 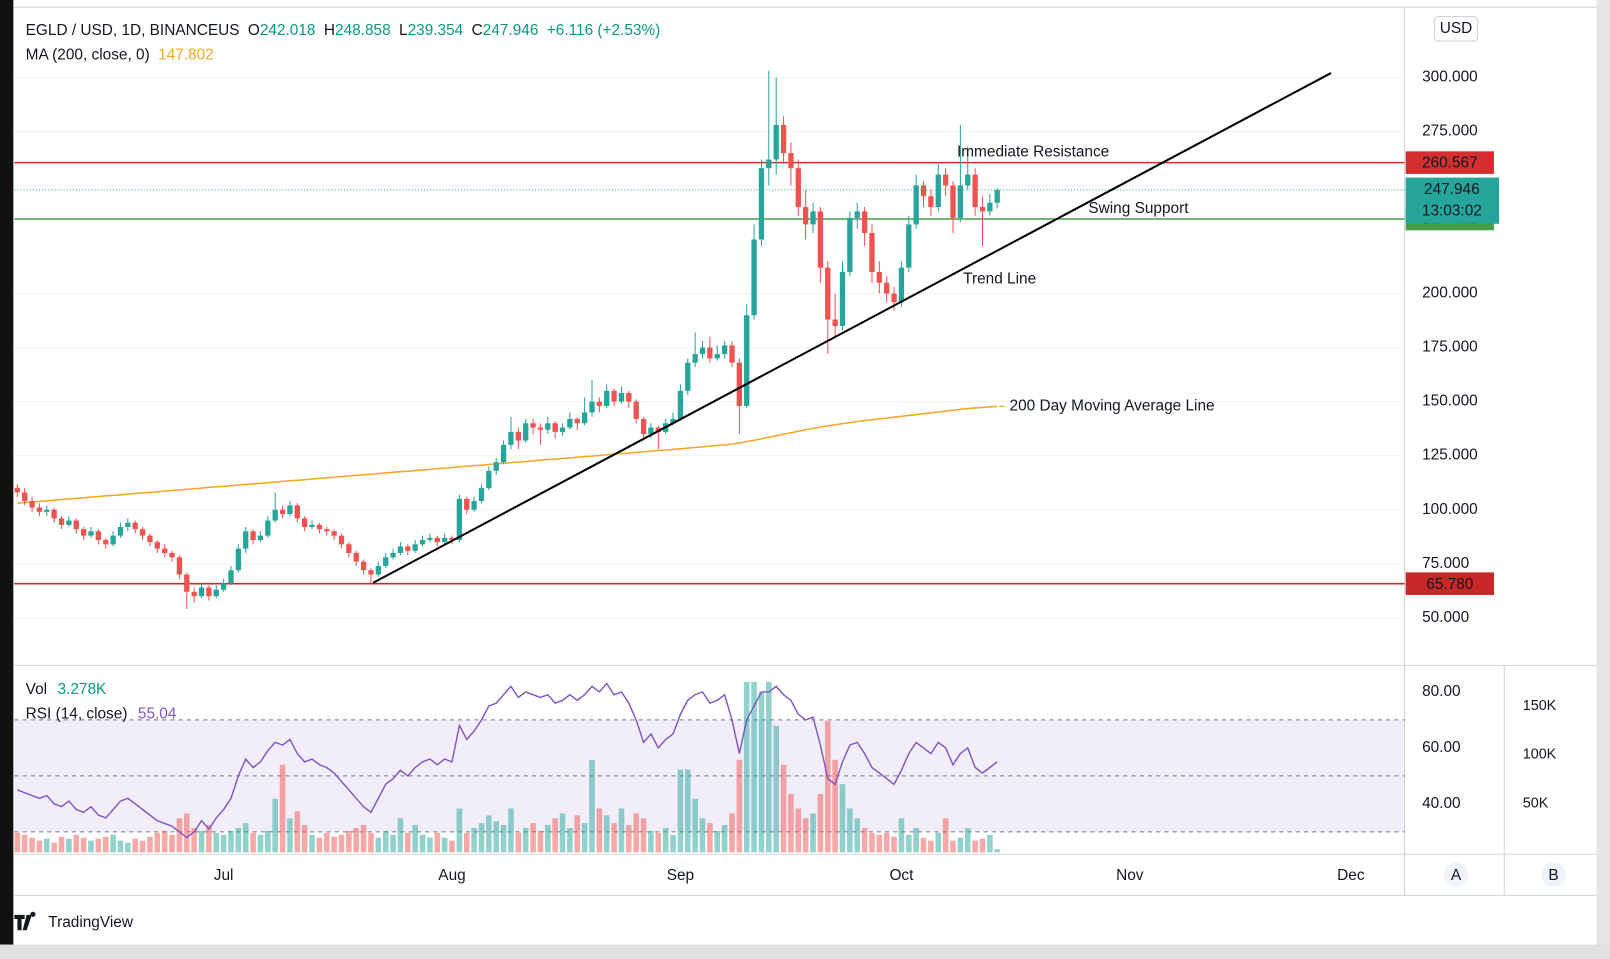 I want to click on brand: TradingView, so click(x=74, y=921).